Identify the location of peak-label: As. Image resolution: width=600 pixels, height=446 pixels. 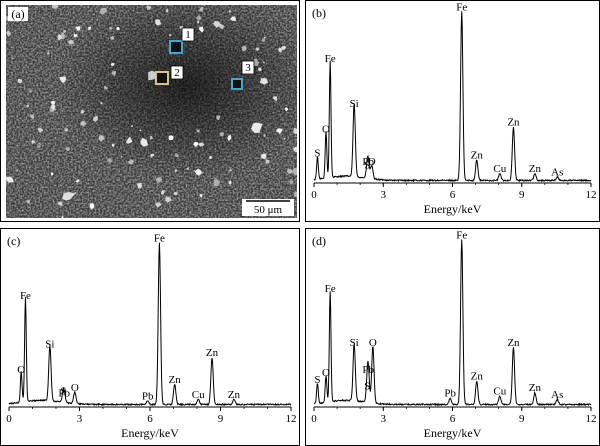
(557, 173).